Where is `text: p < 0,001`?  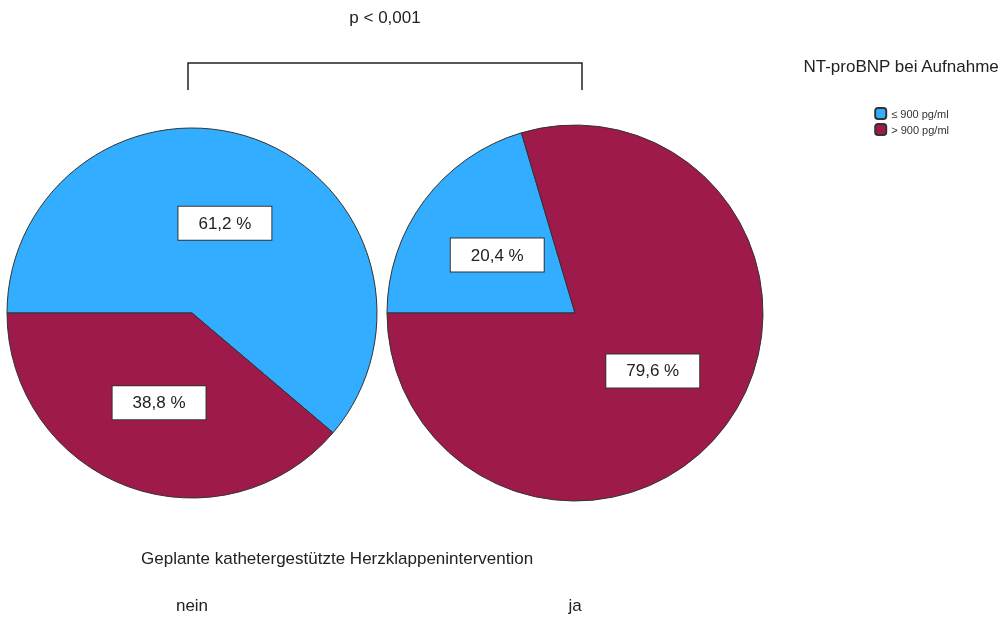
text: p < 0,001 is located at coordinates (385, 17).